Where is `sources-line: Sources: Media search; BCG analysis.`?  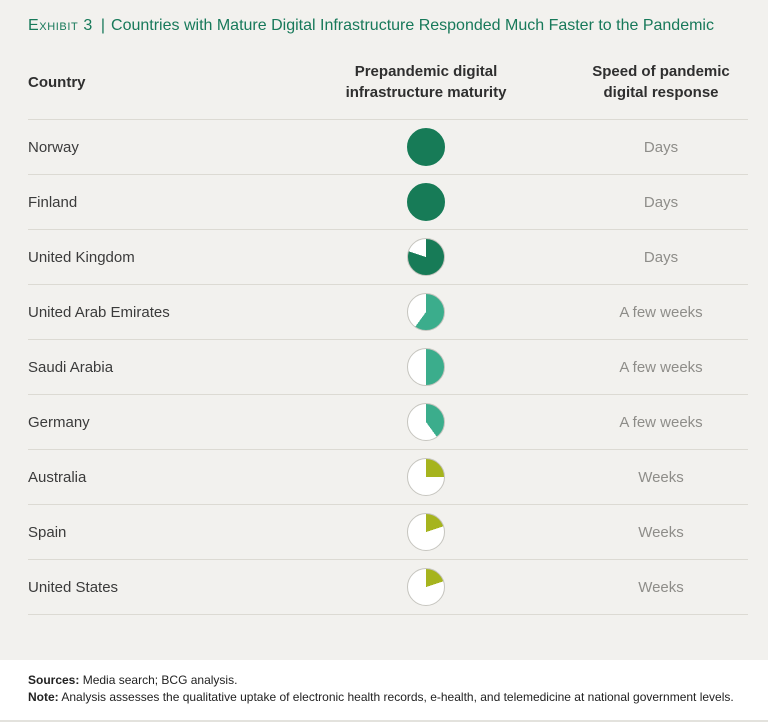 sources-line: Sources: Media search; BCG analysis. is located at coordinates (384, 680).